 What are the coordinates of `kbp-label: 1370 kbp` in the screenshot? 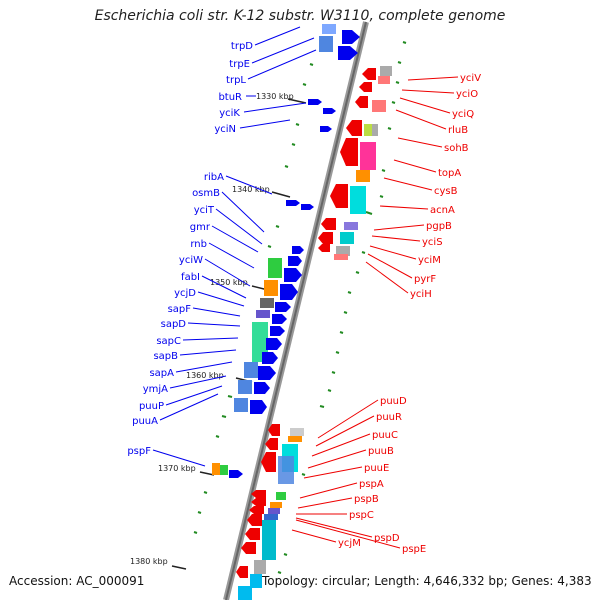 It's located at (177, 468).